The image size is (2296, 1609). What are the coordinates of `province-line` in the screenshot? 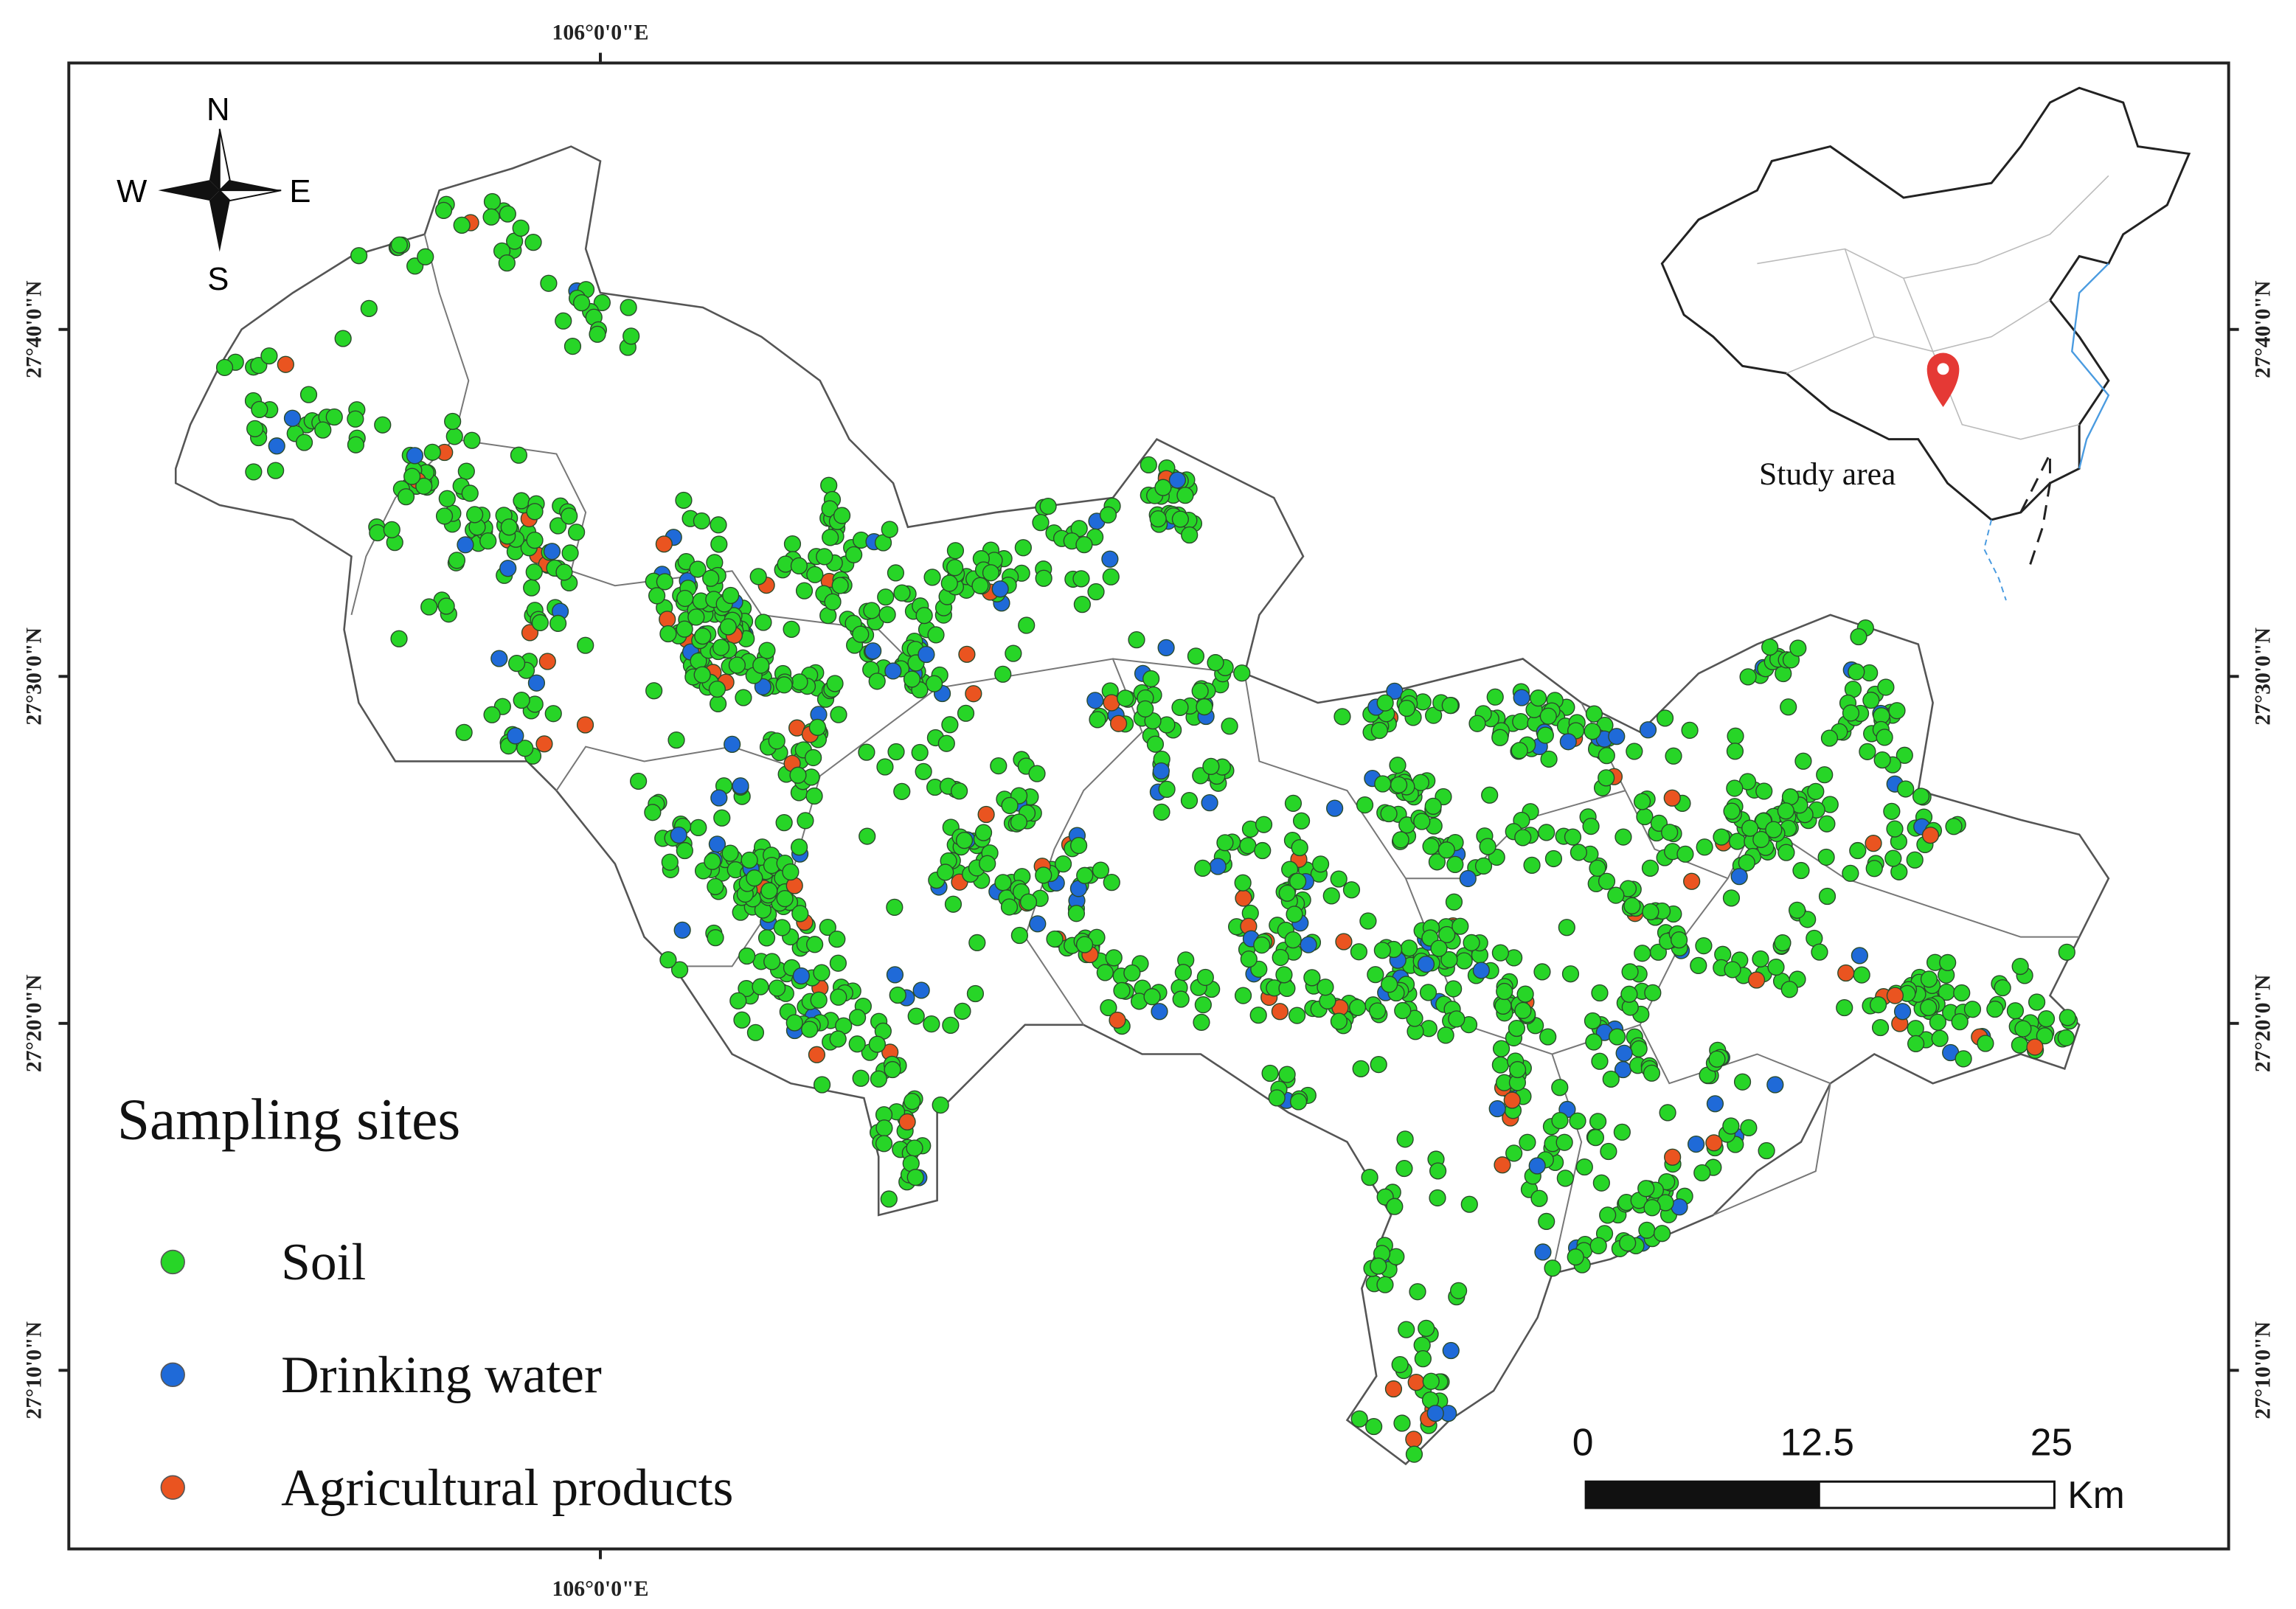 It's located at (1933, 227).